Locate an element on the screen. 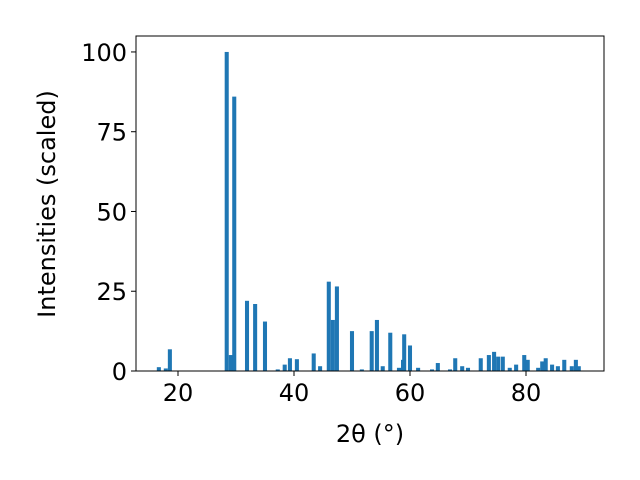  x-axis-label: 2θ (°) is located at coordinates (370, 434).